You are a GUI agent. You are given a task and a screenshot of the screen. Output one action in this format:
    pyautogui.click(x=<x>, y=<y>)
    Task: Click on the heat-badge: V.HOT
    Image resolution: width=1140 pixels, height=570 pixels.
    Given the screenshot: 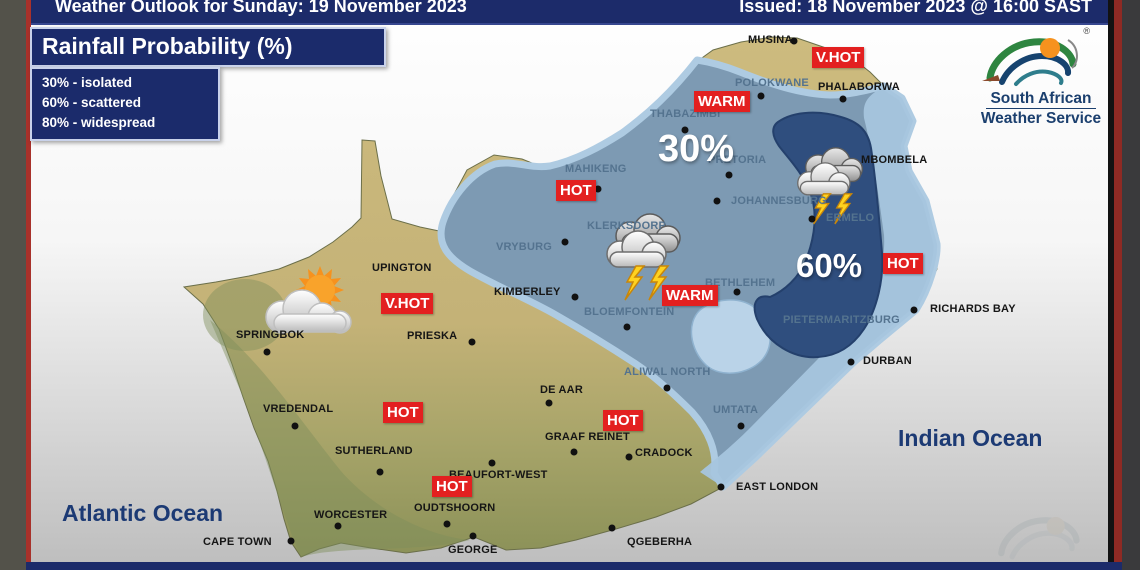 What is the action you would take?
    pyautogui.click(x=407, y=303)
    